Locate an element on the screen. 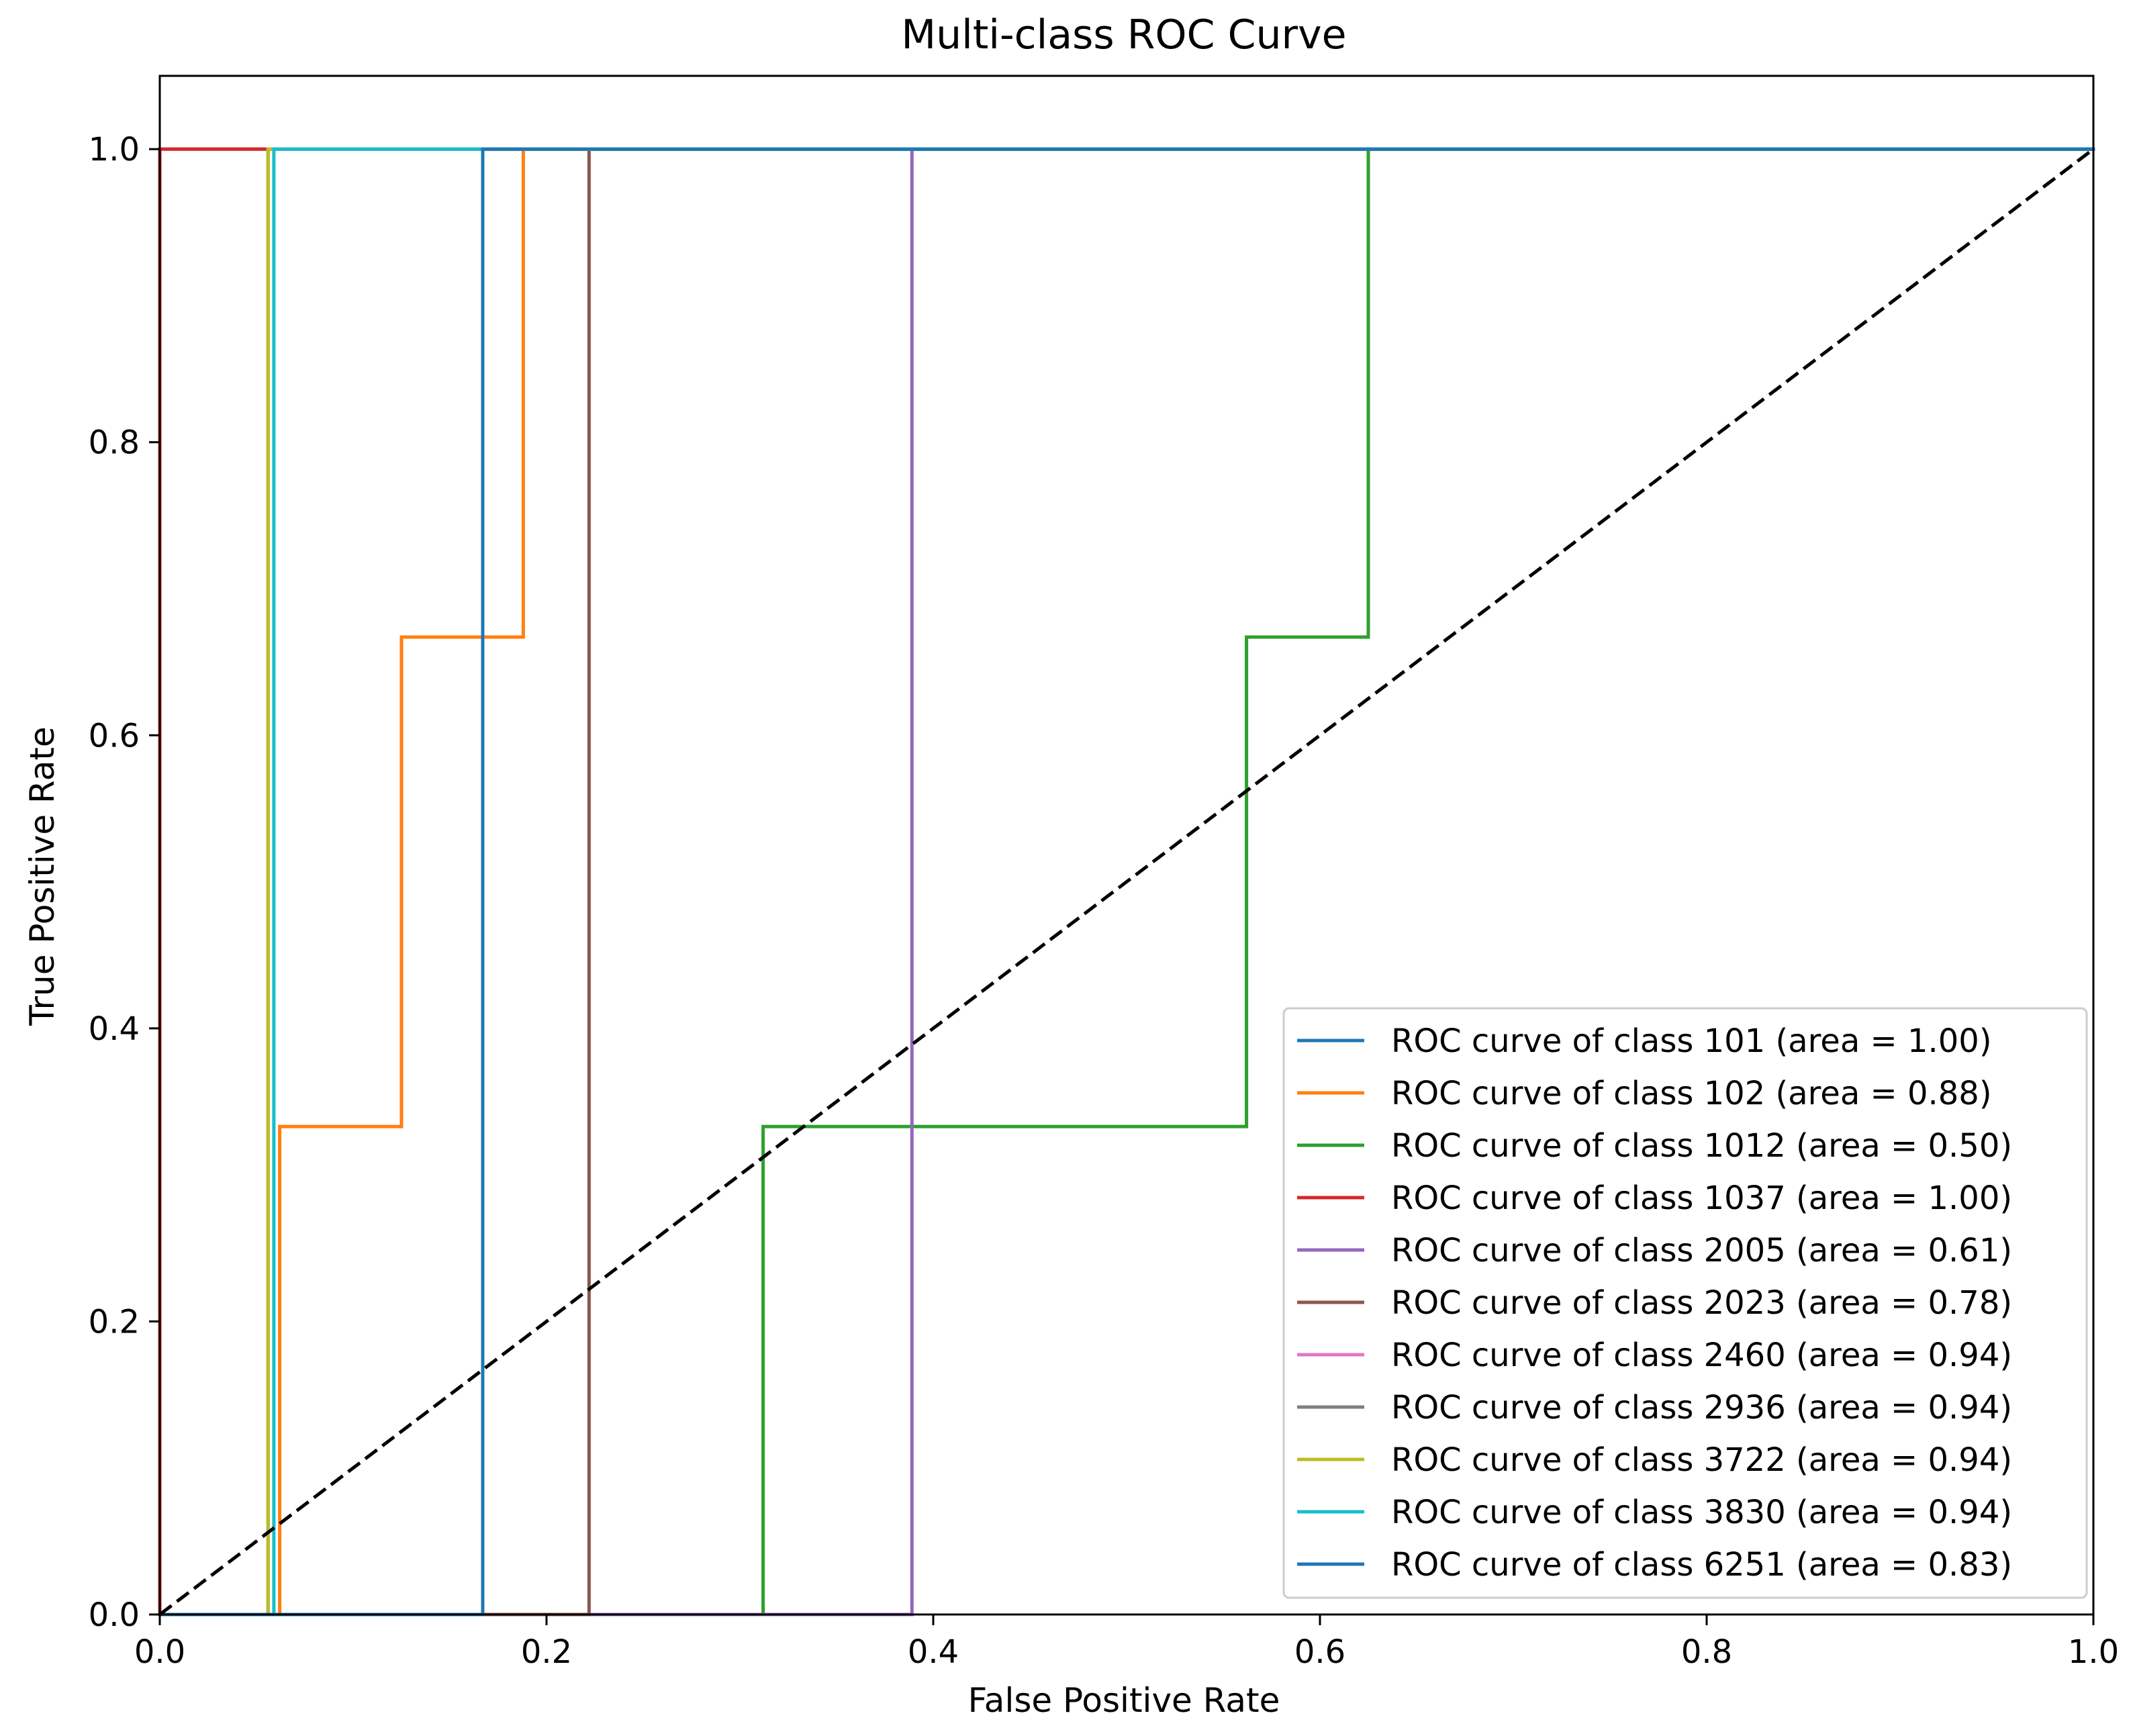  x-tick-label: 0.2 is located at coordinates (546, 1652).